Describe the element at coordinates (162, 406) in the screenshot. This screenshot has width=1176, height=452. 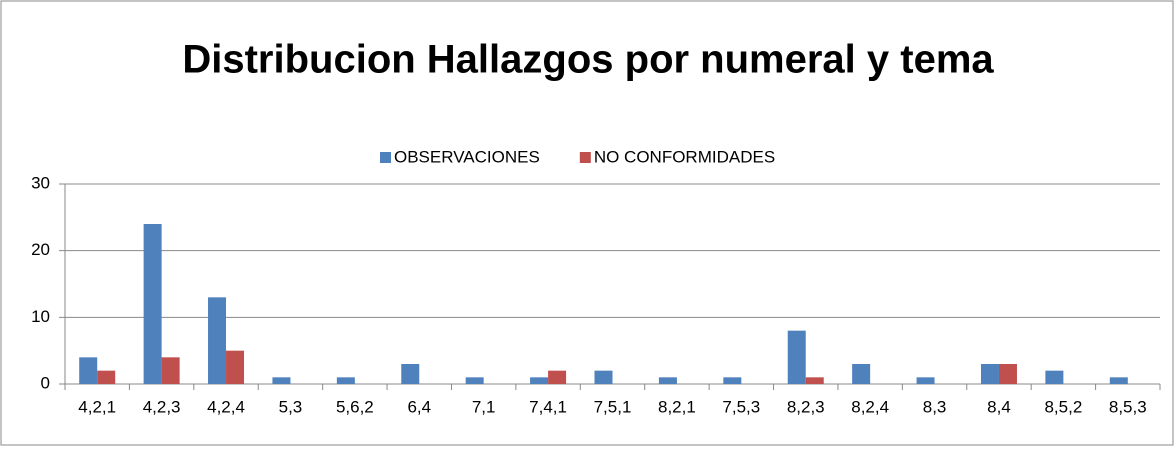
I see `x-tick-label: 4,2,3` at that location.